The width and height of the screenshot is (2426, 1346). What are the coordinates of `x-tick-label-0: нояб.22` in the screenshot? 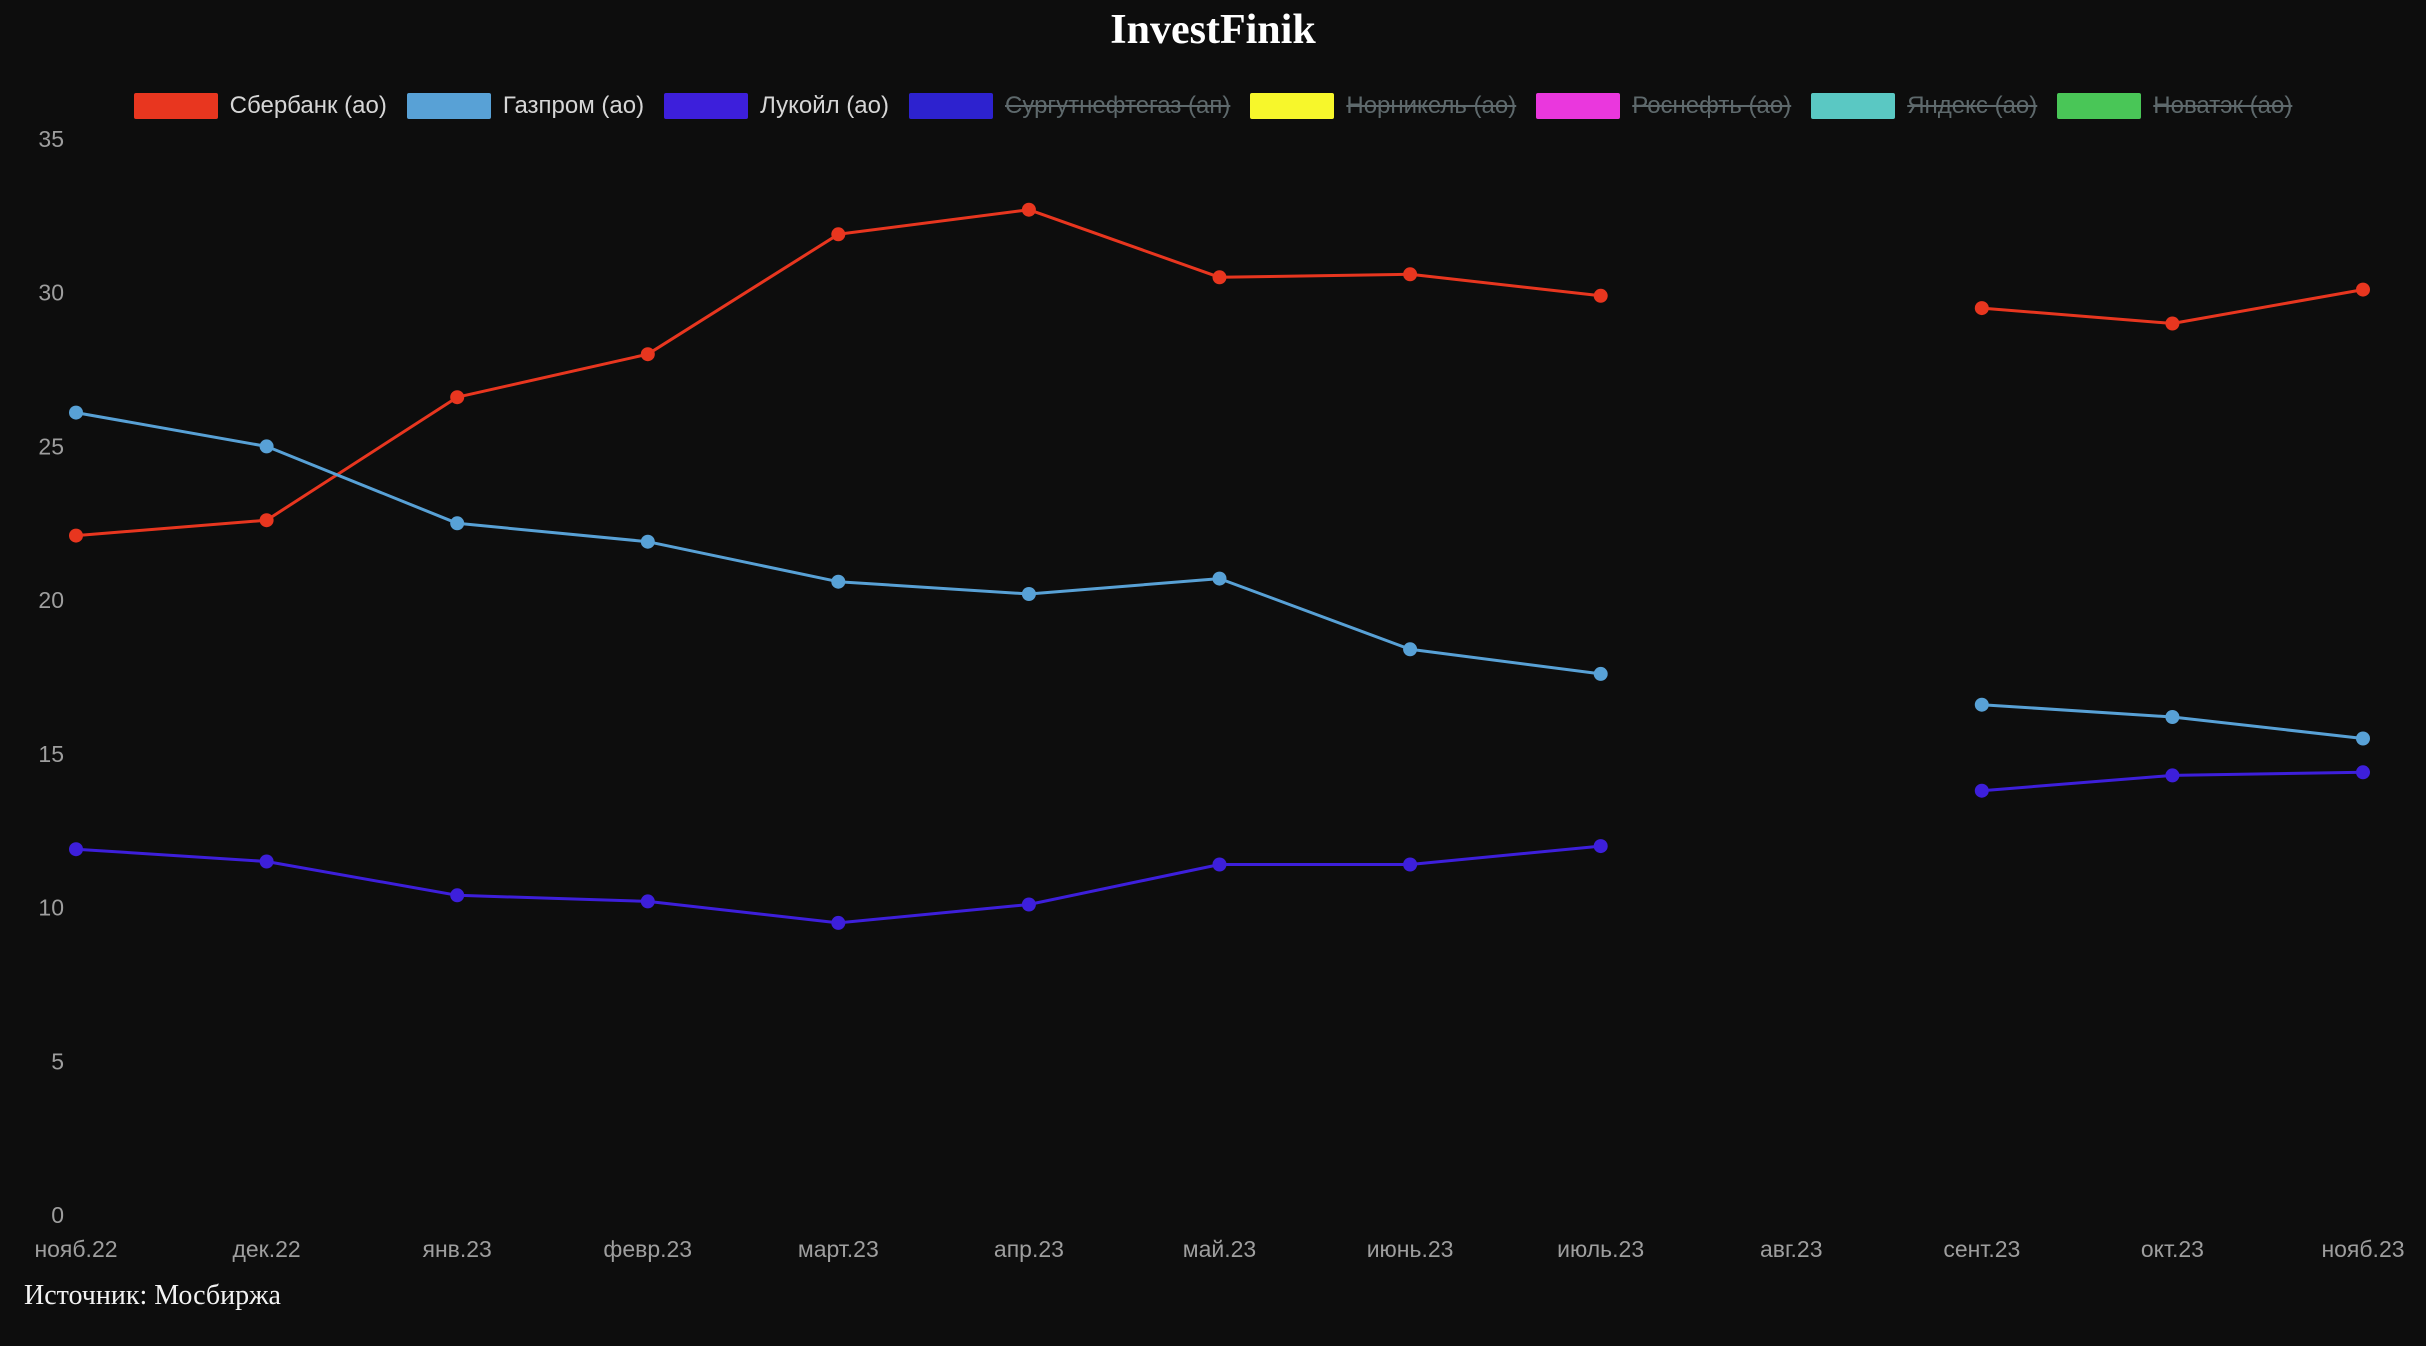 It's located at (75, 1249).